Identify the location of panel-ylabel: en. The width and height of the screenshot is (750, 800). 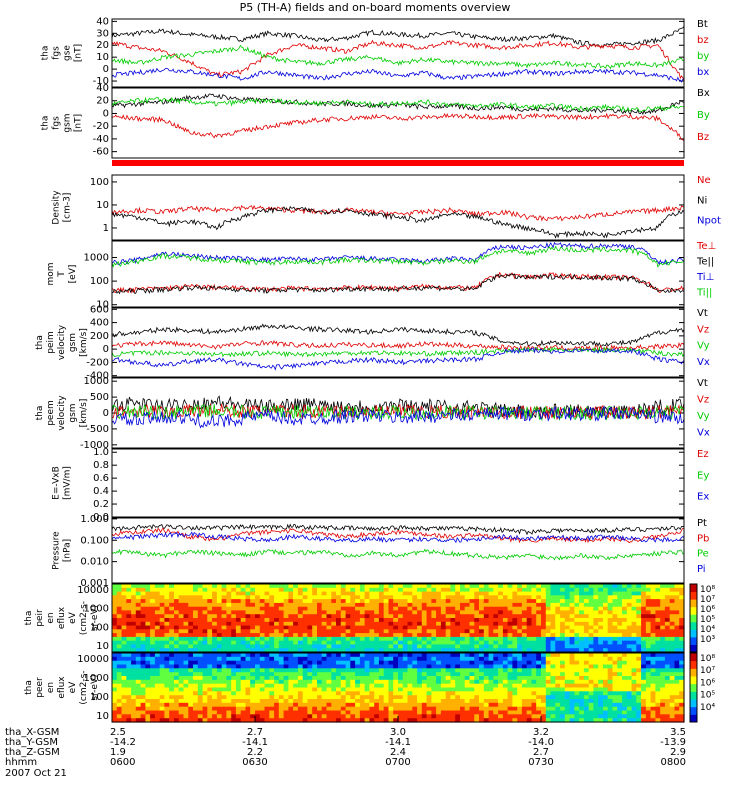
(51, 617).